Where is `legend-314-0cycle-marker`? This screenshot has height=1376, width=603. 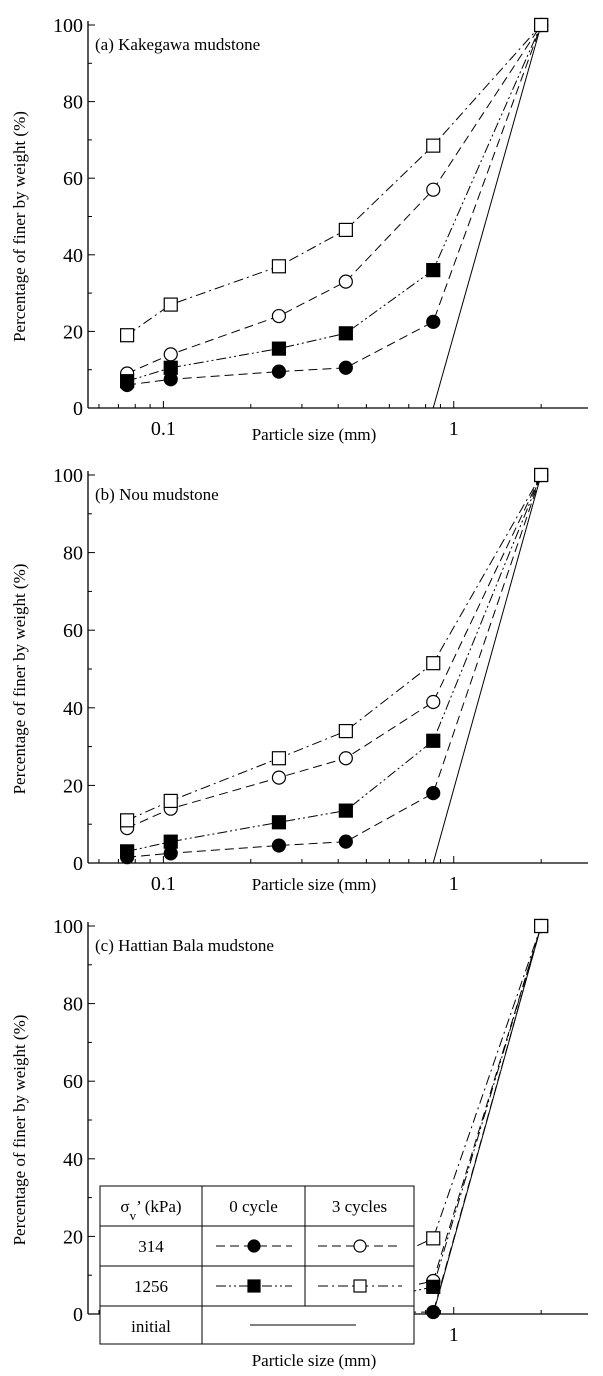
legend-314-0cycle-marker is located at coordinates (254, 1246).